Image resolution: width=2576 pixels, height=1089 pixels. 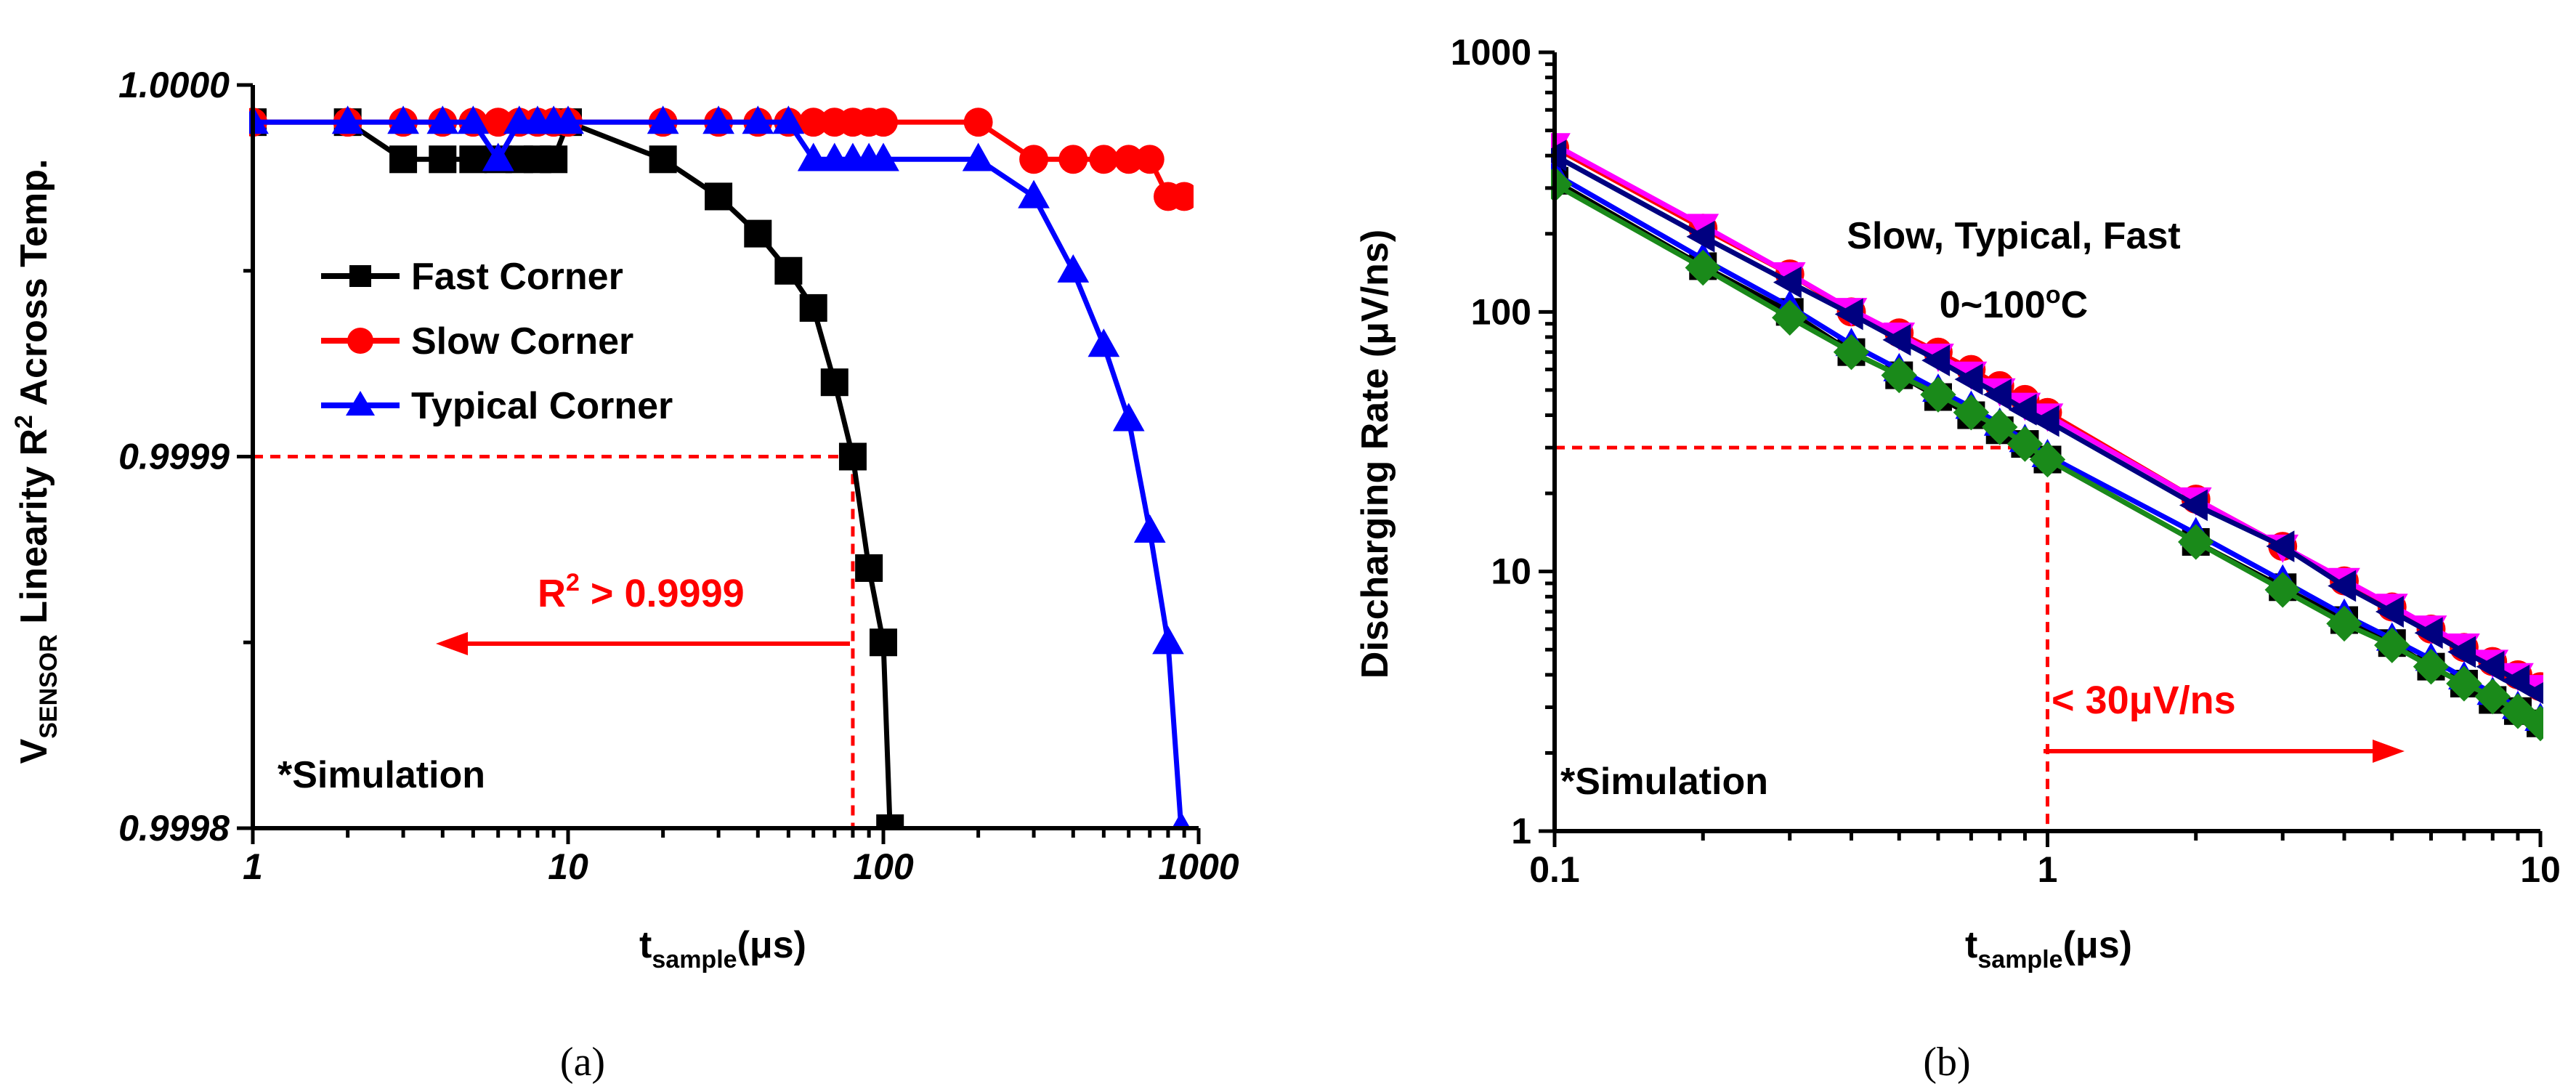 I want to click on panel-b-xlabel: tsample(μs), so click(x=2048, y=949).